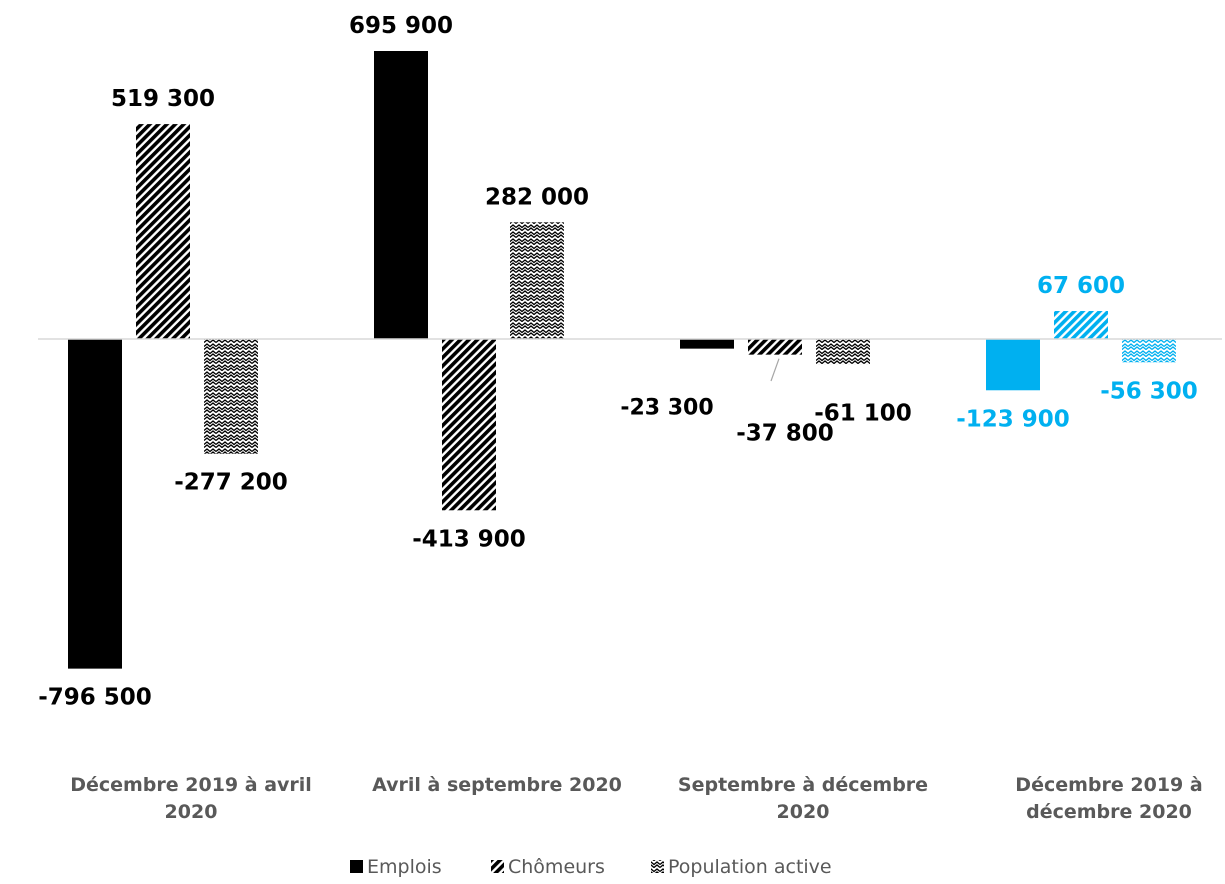 This screenshot has height=884, width=1225. Describe the element at coordinates (556, 867) in the screenshot. I see `legend-label-chomeurs: Chômeurs` at that location.